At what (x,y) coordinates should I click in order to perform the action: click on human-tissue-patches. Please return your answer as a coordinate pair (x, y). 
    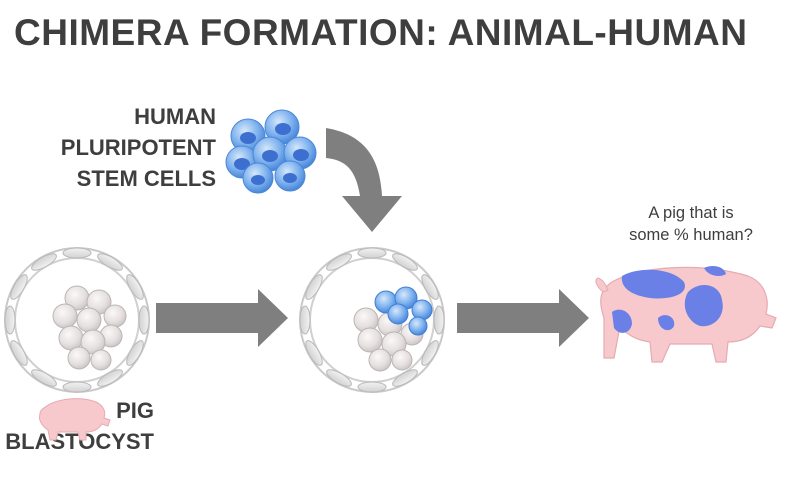
    Looking at the image, I should click on (669, 299).